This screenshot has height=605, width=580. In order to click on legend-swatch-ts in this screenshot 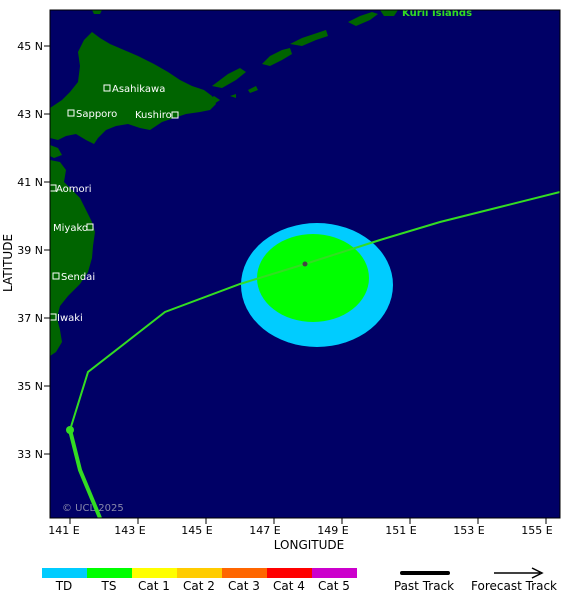, I will do `click(109, 573)`.